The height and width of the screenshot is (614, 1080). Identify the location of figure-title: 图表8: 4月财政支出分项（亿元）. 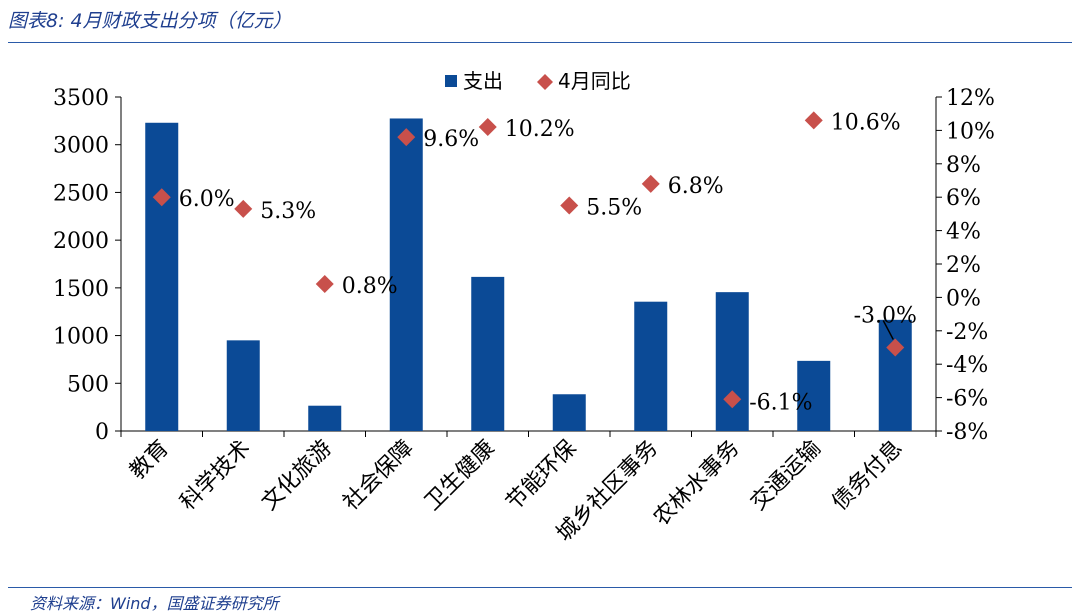
(150, 21).